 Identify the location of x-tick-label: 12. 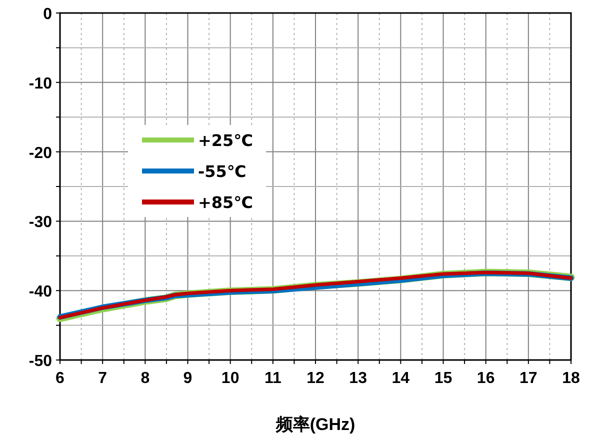
(315, 378).